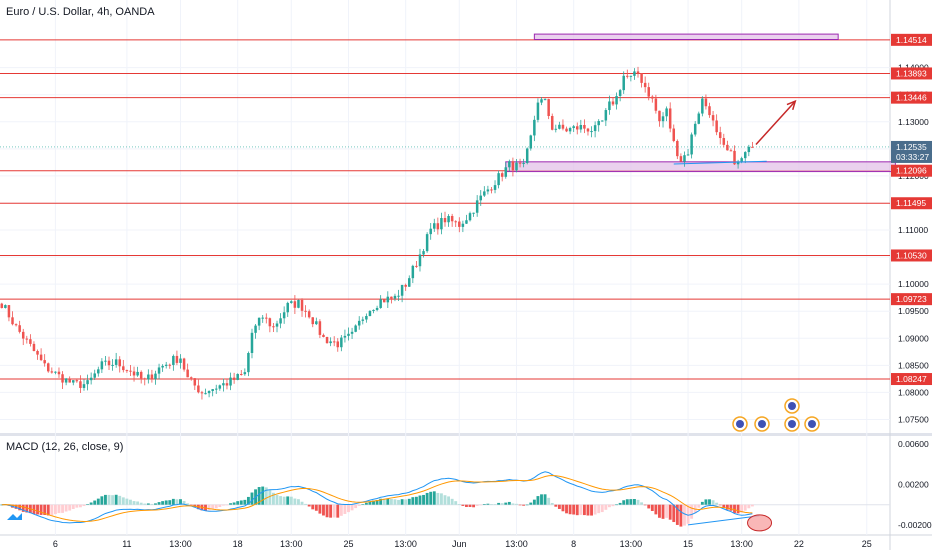  What do you see at coordinates (377, 498) in the screenshot?
I see `signal-line` at bounding box center [377, 498].